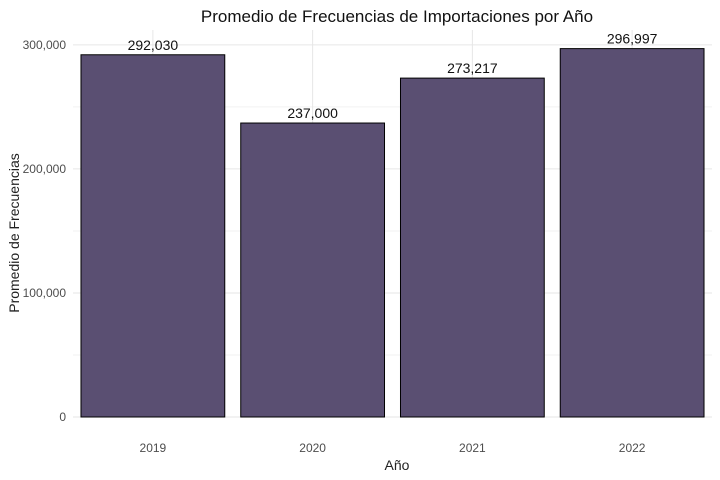 This screenshot has height=480, width=720. What do you see at coordinates (393, 448) in the screenshot?
I see `x-axis-ticks: 2019 2020 2021 2022` at bounding box center [393, 448].